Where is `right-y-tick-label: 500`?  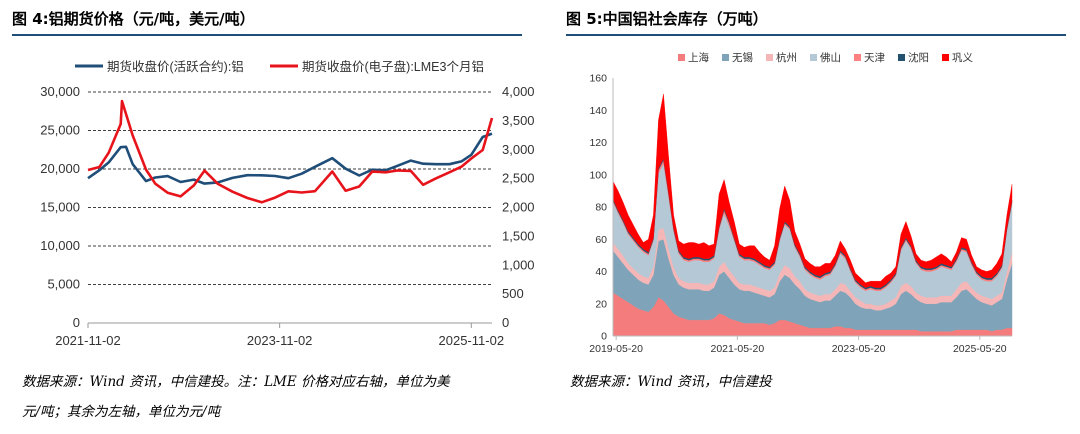
right-y-tick-label: 500 is located at coordinates (513, 293).